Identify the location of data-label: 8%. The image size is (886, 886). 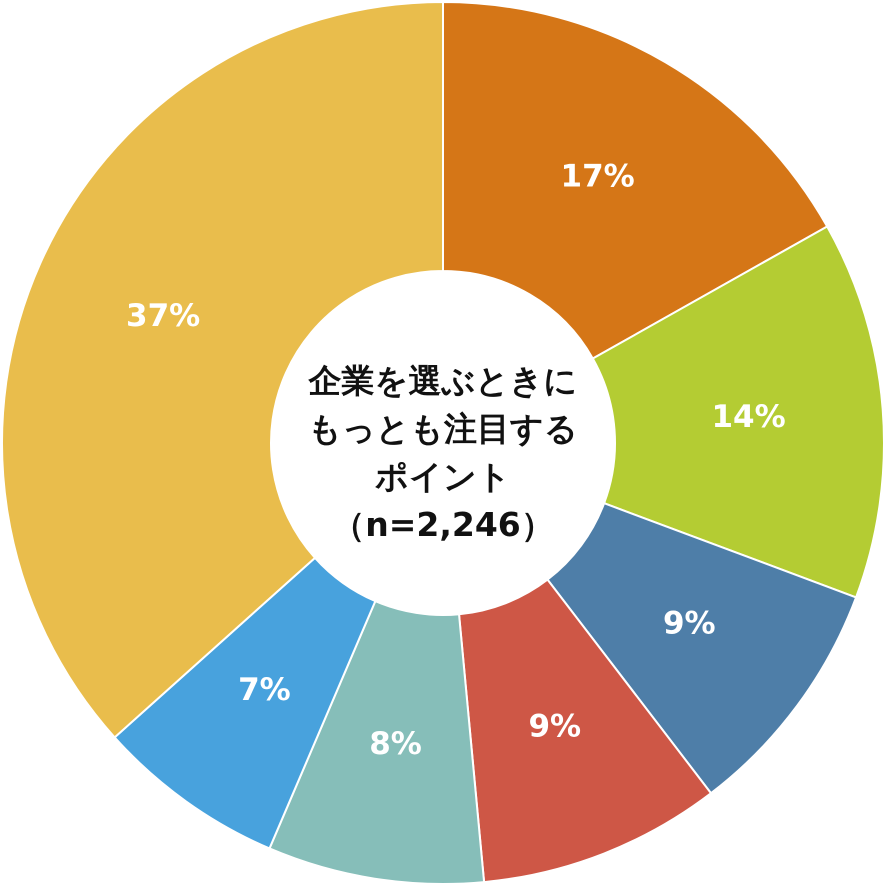
(395, 744).